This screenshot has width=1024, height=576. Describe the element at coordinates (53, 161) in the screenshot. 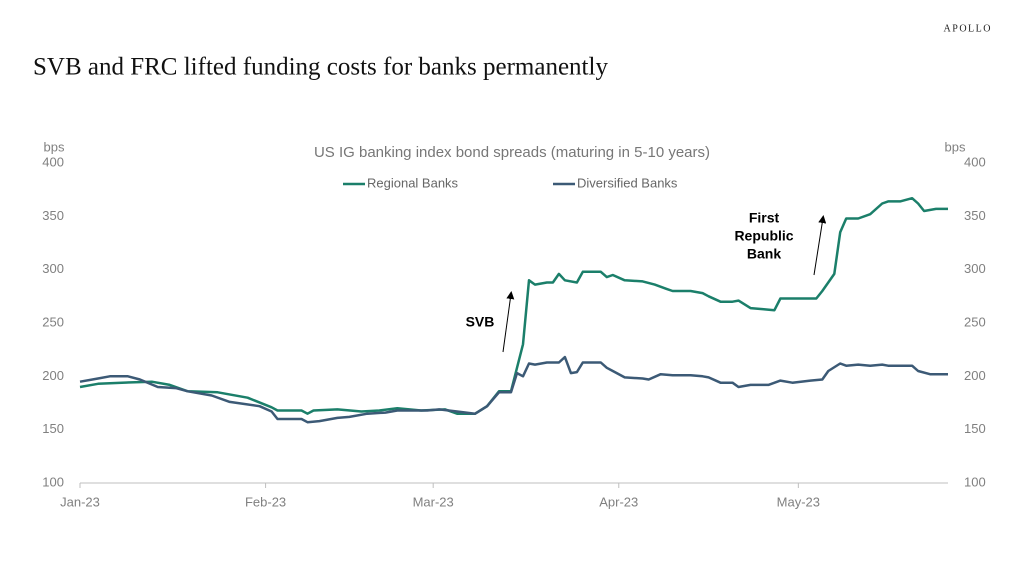

I see `y-tick-label: 400` at that location.